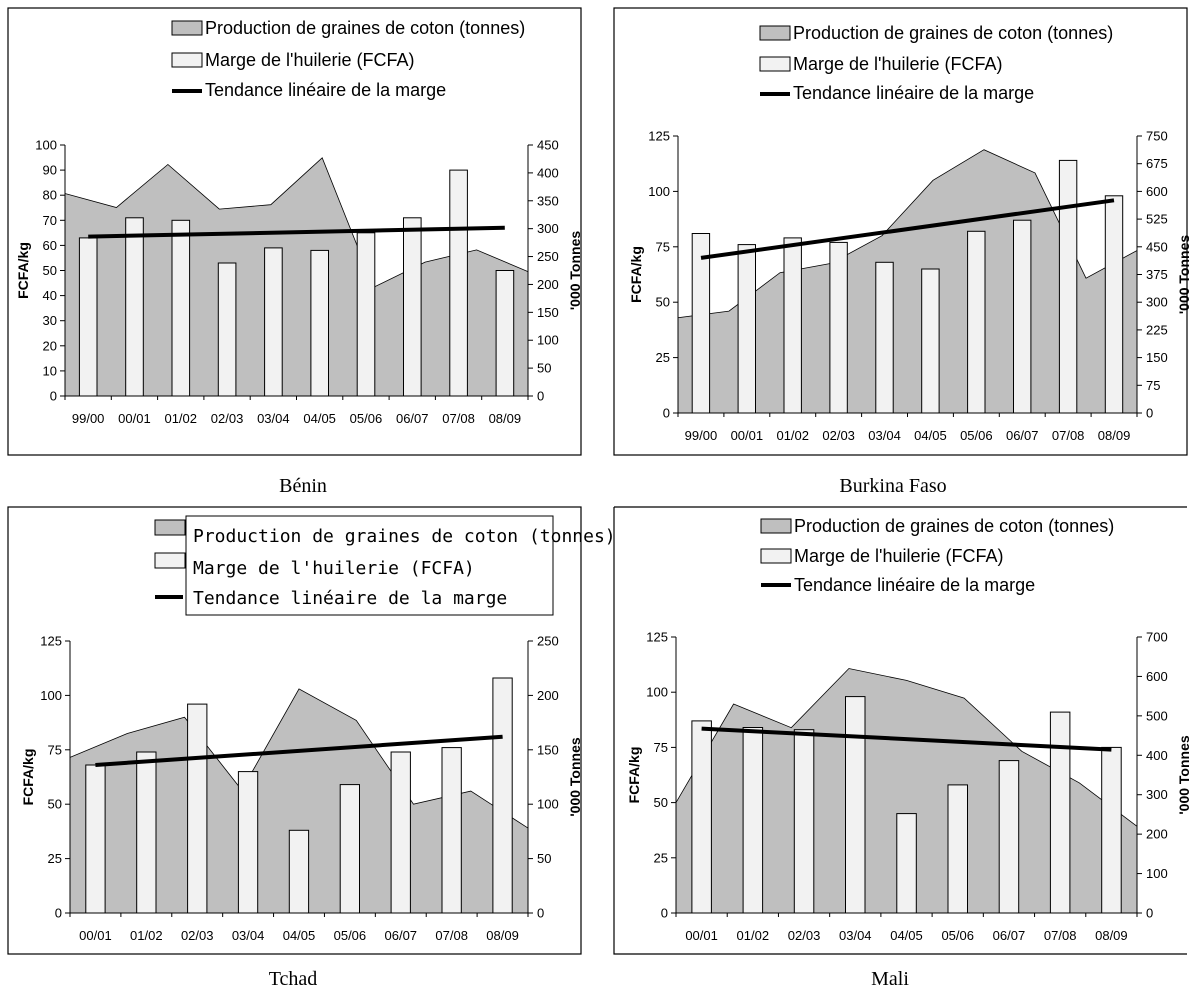  What do you see at coordinates (1157, 676) in the screenshot?
I see `y2-tick-label: 600` at bounding box center [1157, 676].